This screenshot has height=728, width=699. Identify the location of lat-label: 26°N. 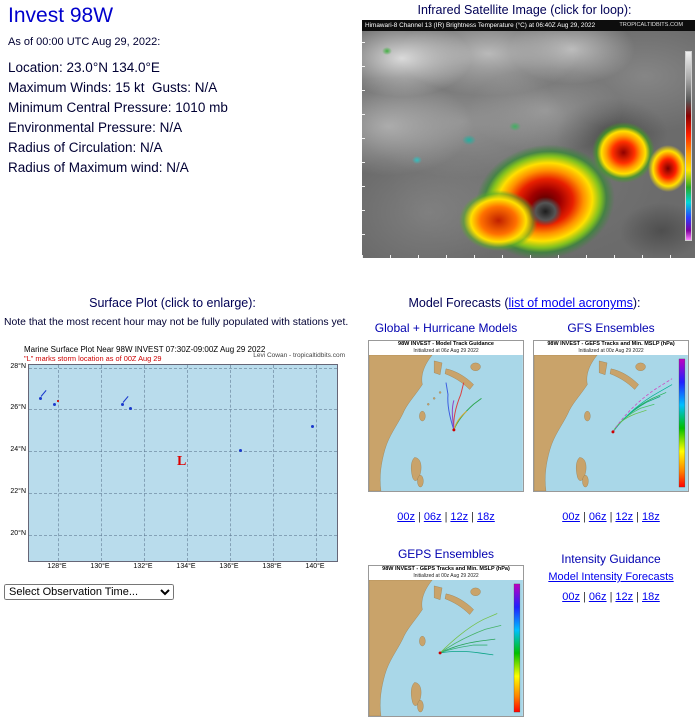
(18, 407).